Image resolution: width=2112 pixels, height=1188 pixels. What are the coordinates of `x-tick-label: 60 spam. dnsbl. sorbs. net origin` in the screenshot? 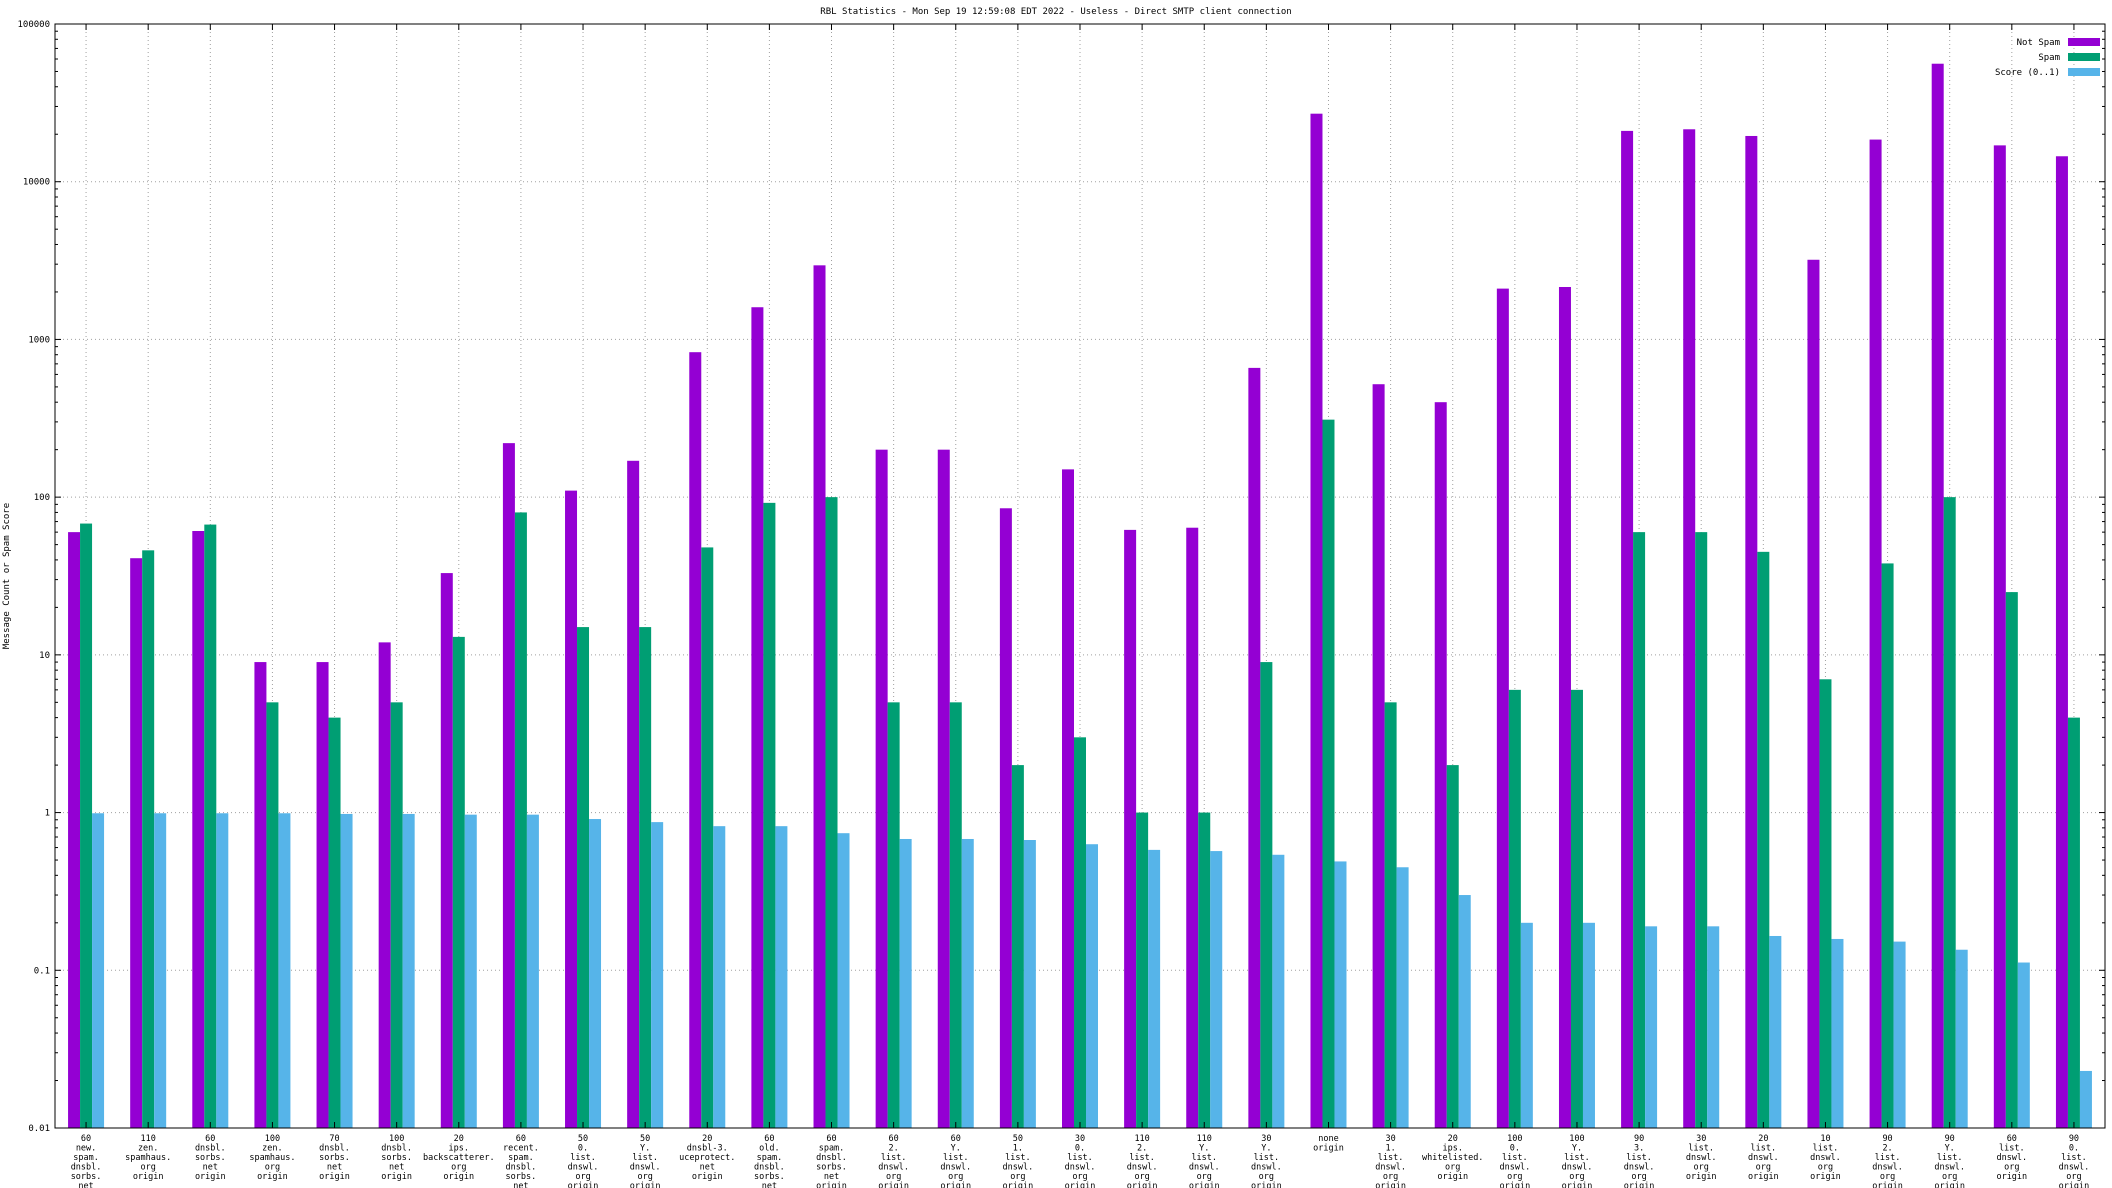 It's located at (831, 1161).